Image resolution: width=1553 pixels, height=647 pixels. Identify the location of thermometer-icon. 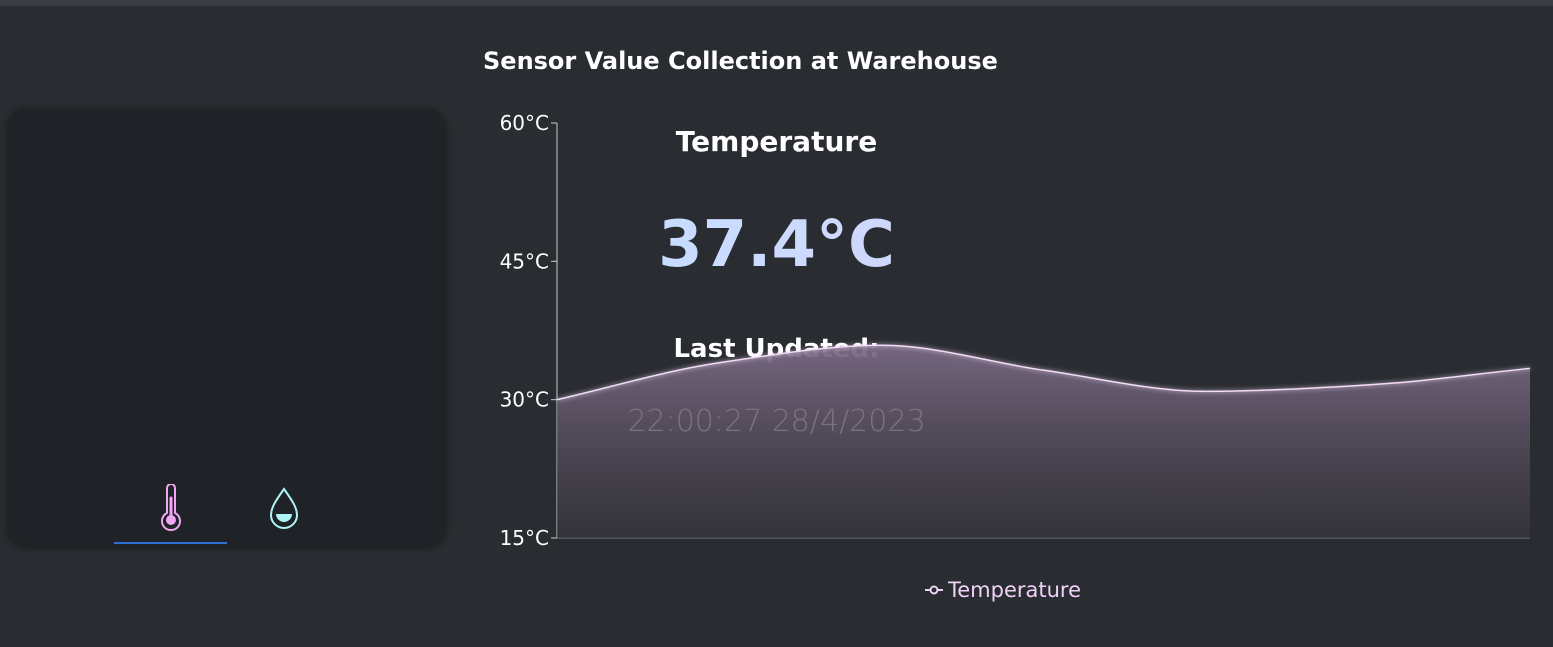
(170, 508).